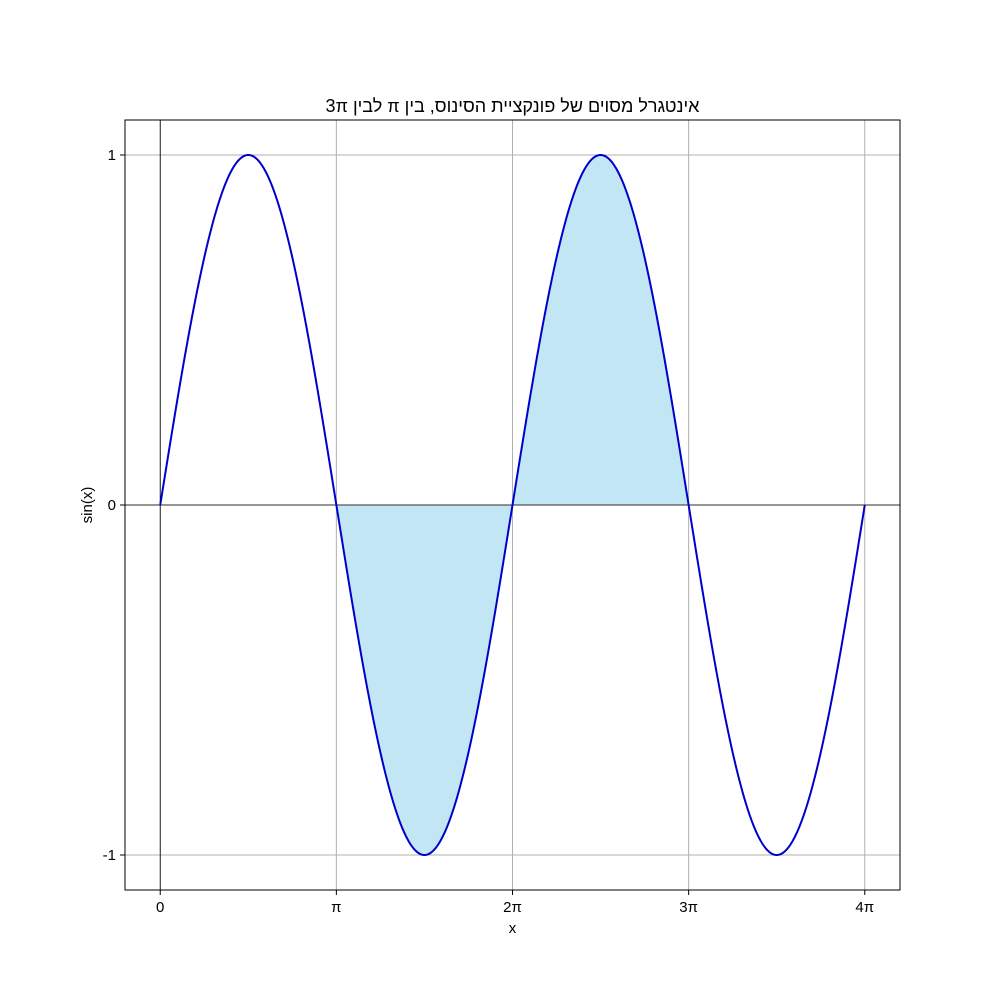 The width and height of the screenshot is (1000, 1000). Describe the element at coordinates (864, 907) in the screenshot. I see `x-tick-label: 4π` at that location.